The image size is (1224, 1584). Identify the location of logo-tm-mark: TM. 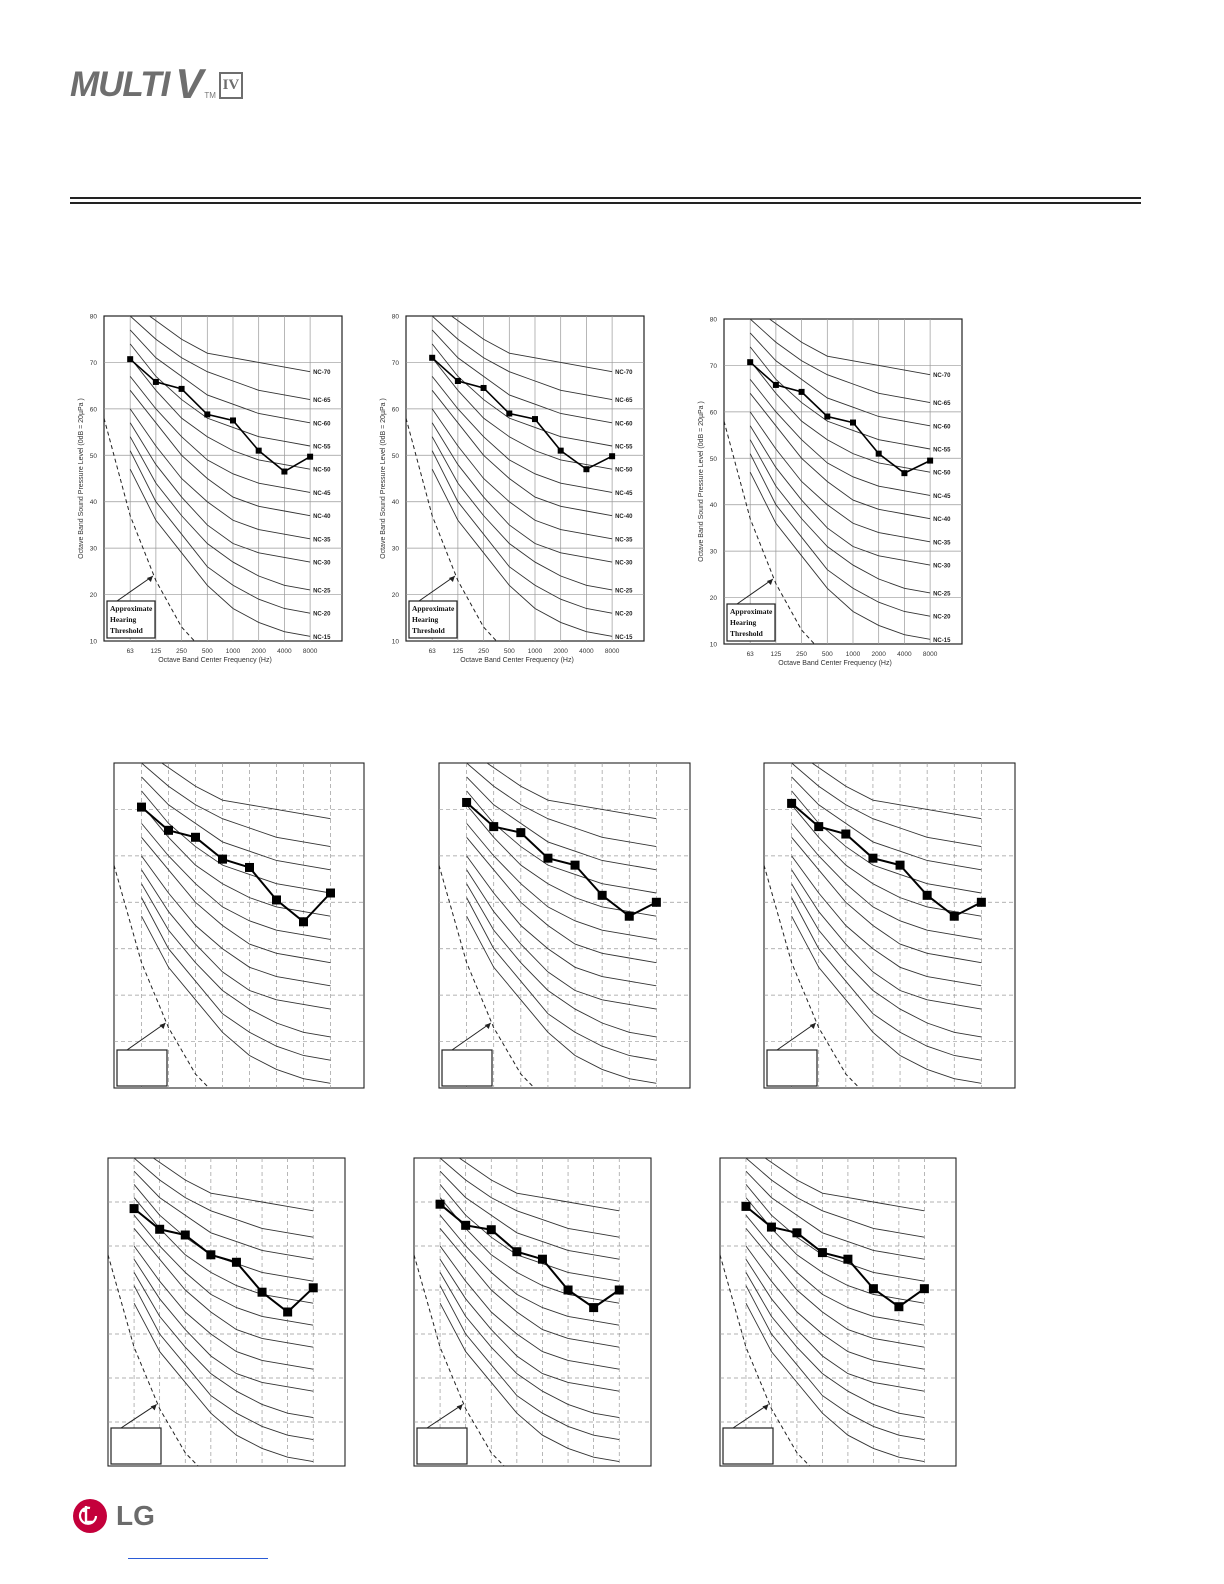
(210, 95).